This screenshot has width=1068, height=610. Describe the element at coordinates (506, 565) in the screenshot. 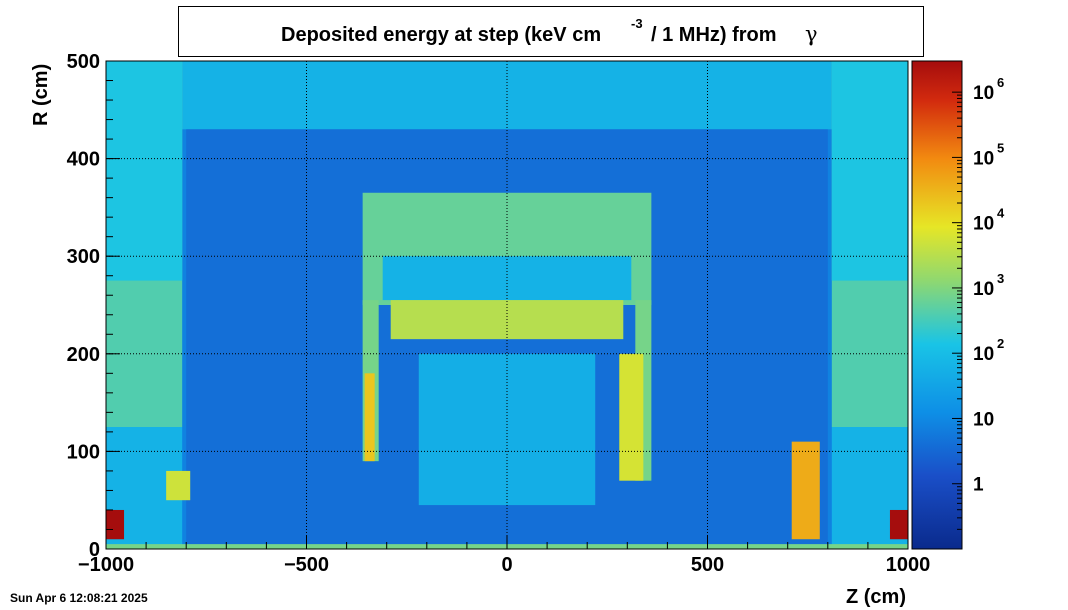

I see `x-tick-label: 0` at that location.